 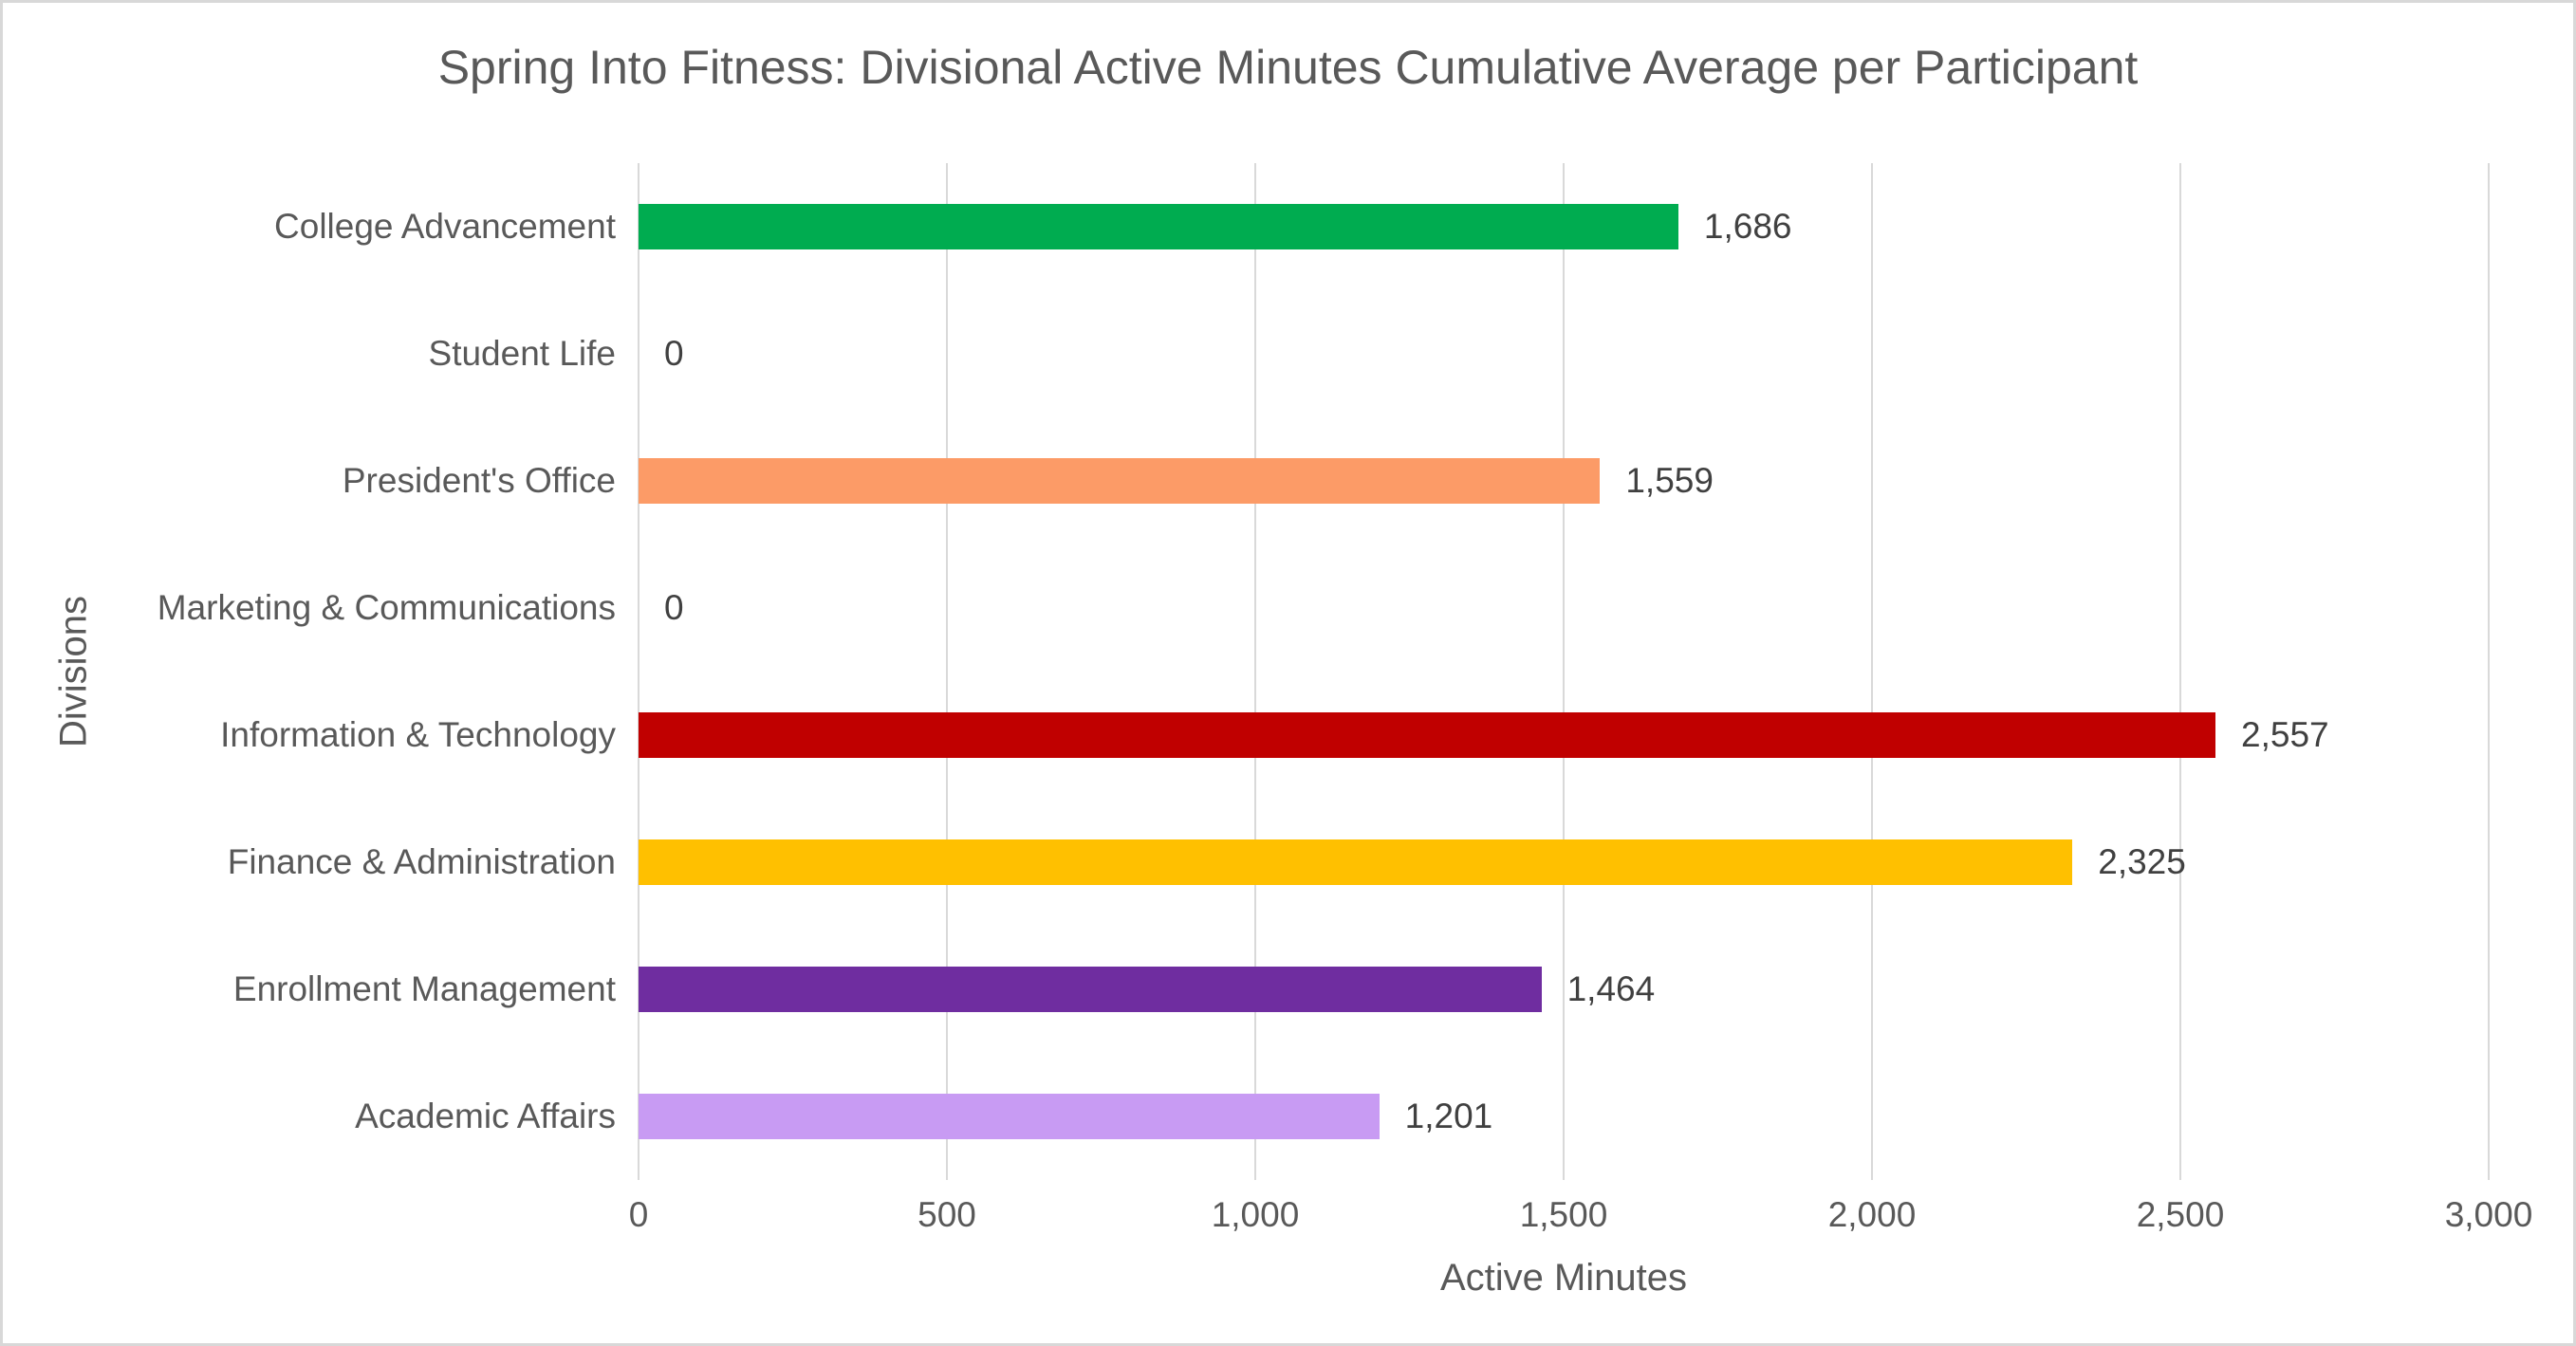 I want to click on bar-row: 1,559, so click(x=1564, y=480).